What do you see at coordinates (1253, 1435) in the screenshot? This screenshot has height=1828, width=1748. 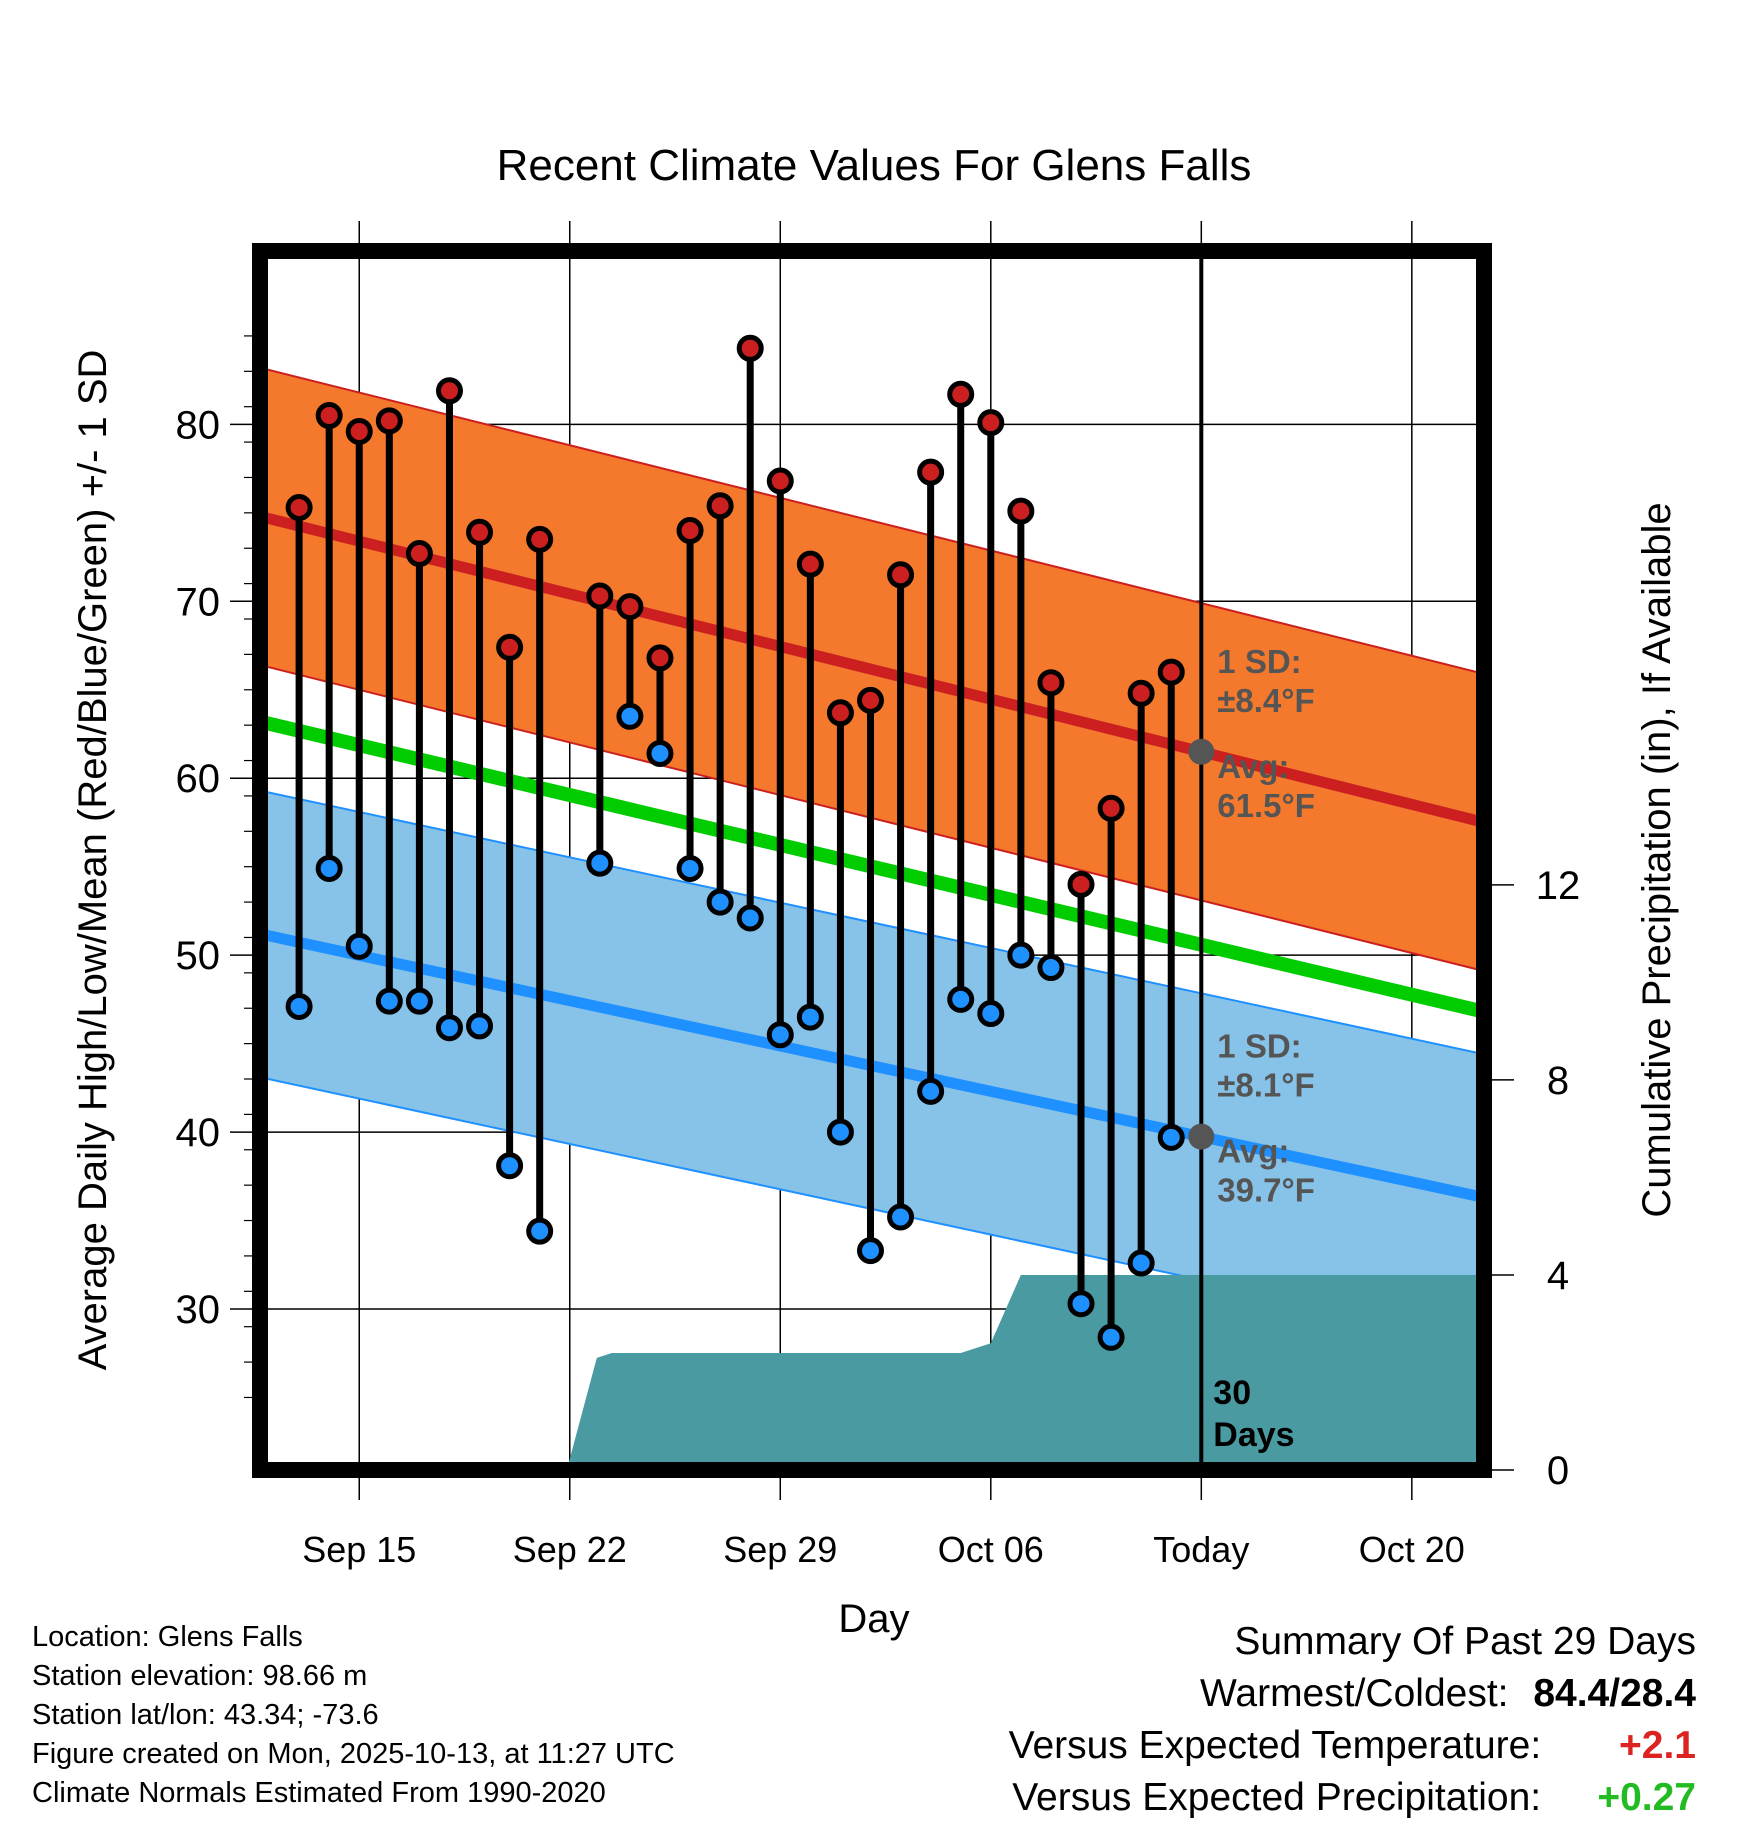 I see `days-word-label: Days` at bounding box center [1253, 1435].